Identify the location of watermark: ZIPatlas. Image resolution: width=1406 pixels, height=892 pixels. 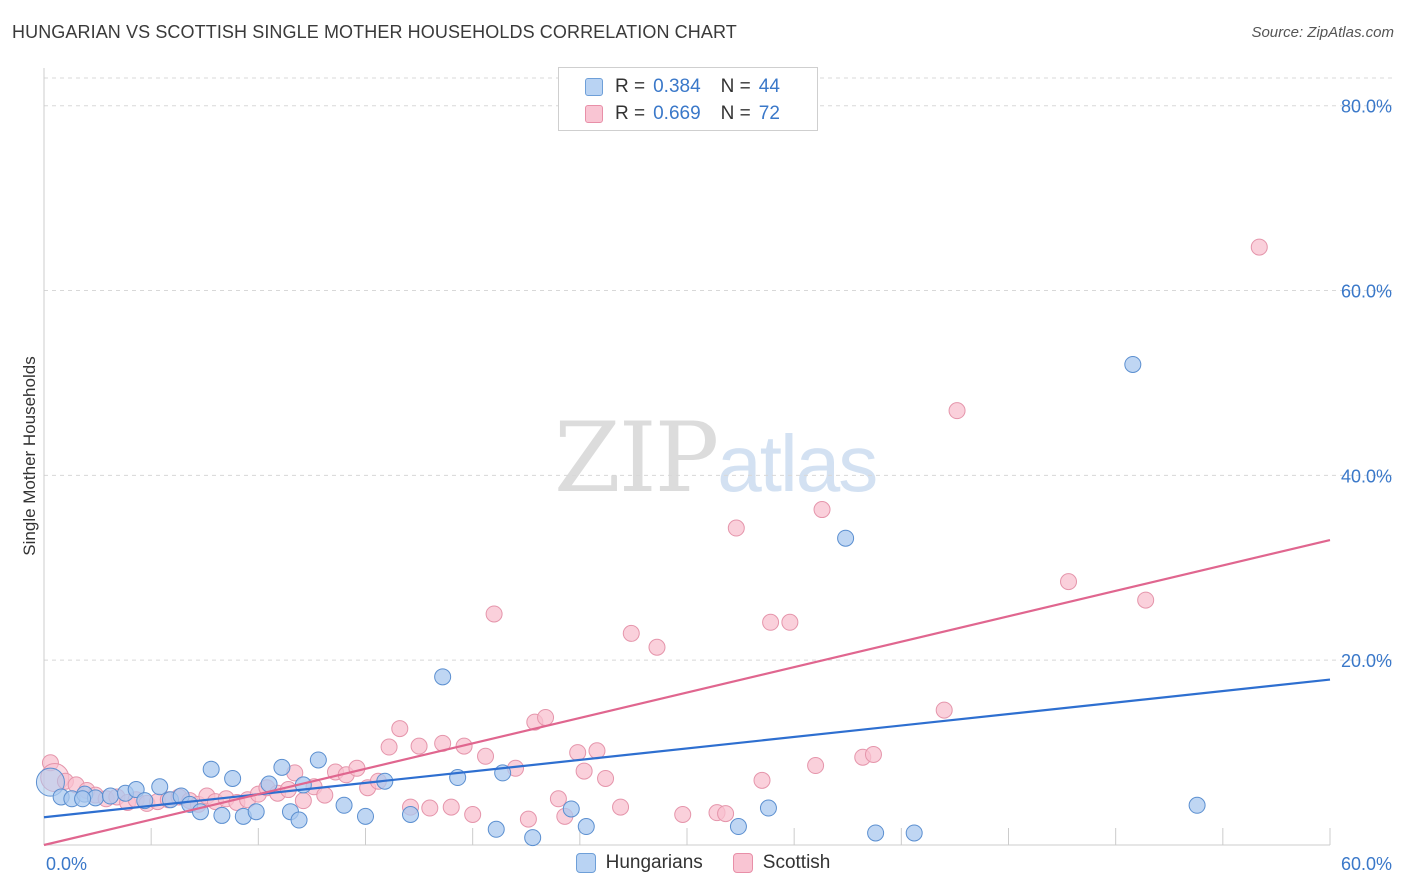
(716, 458).